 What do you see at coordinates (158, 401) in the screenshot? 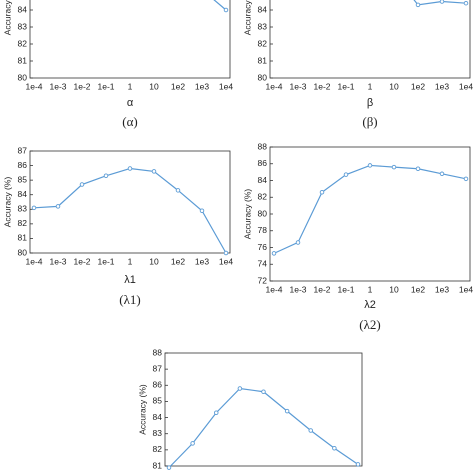
I see `y-tick-label: 85` at bounding box center [158, 401].